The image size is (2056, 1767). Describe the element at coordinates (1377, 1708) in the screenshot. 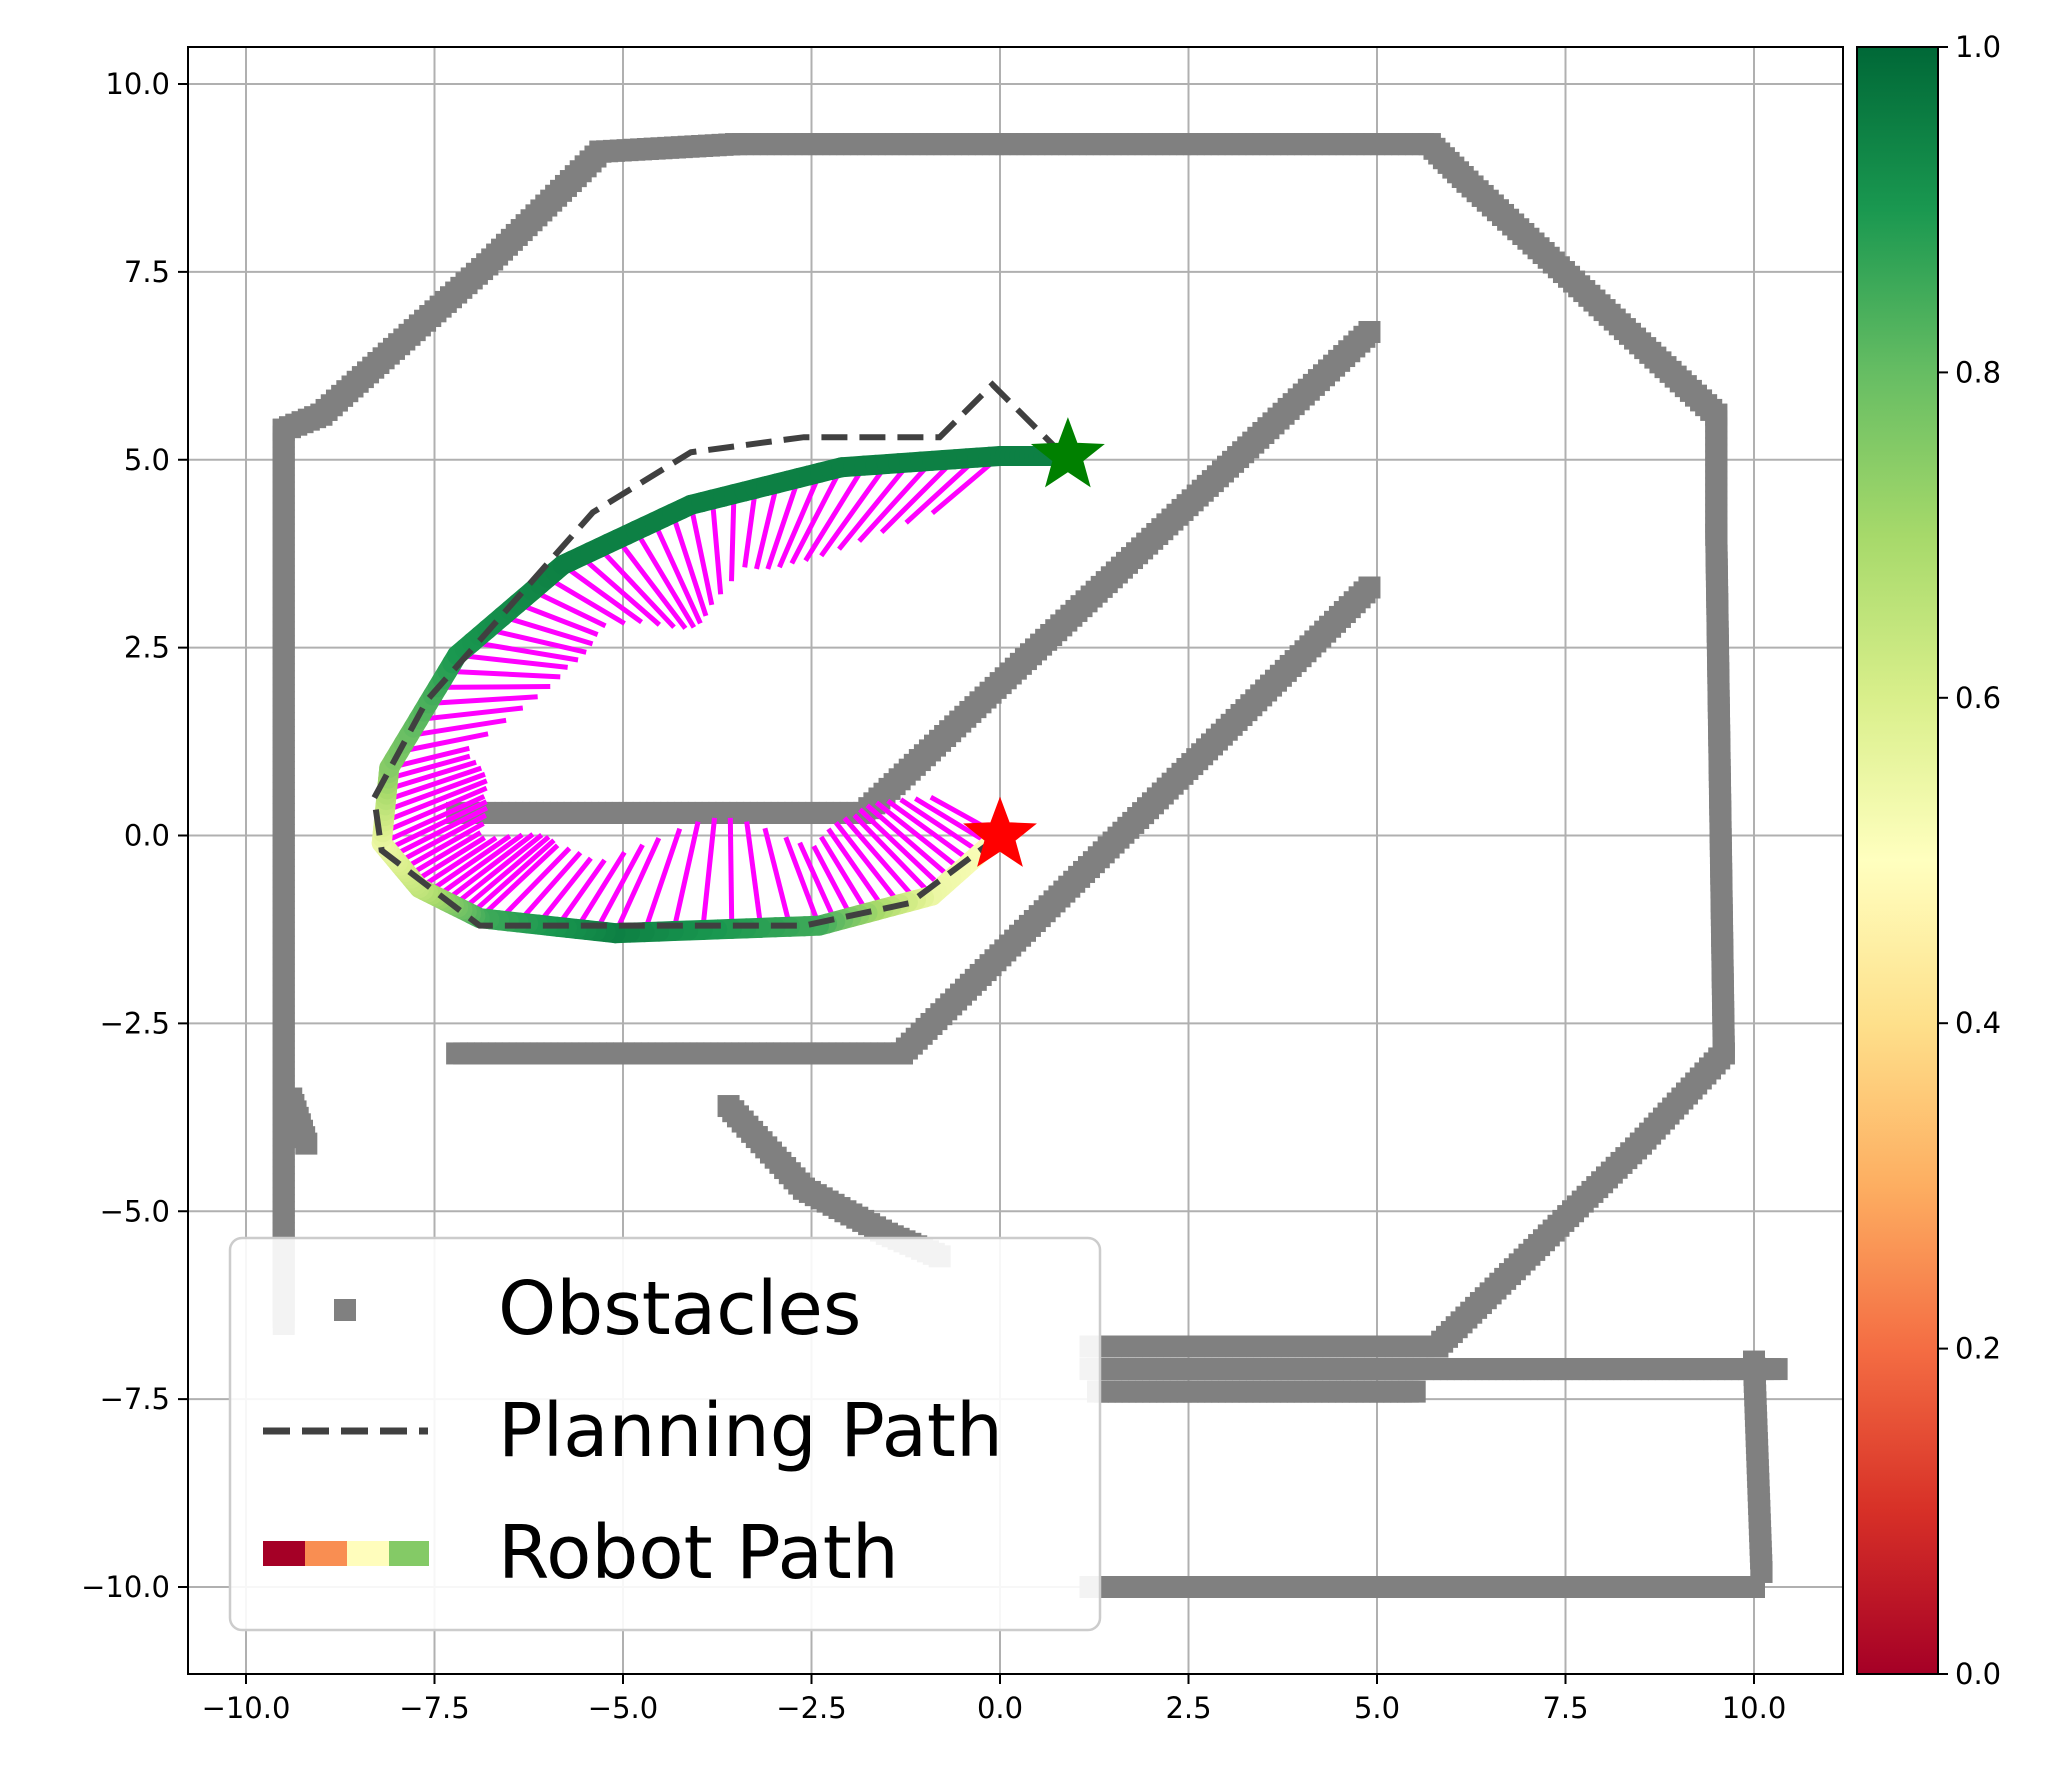

I see `x-tick-label-6: 5.0` at that location.